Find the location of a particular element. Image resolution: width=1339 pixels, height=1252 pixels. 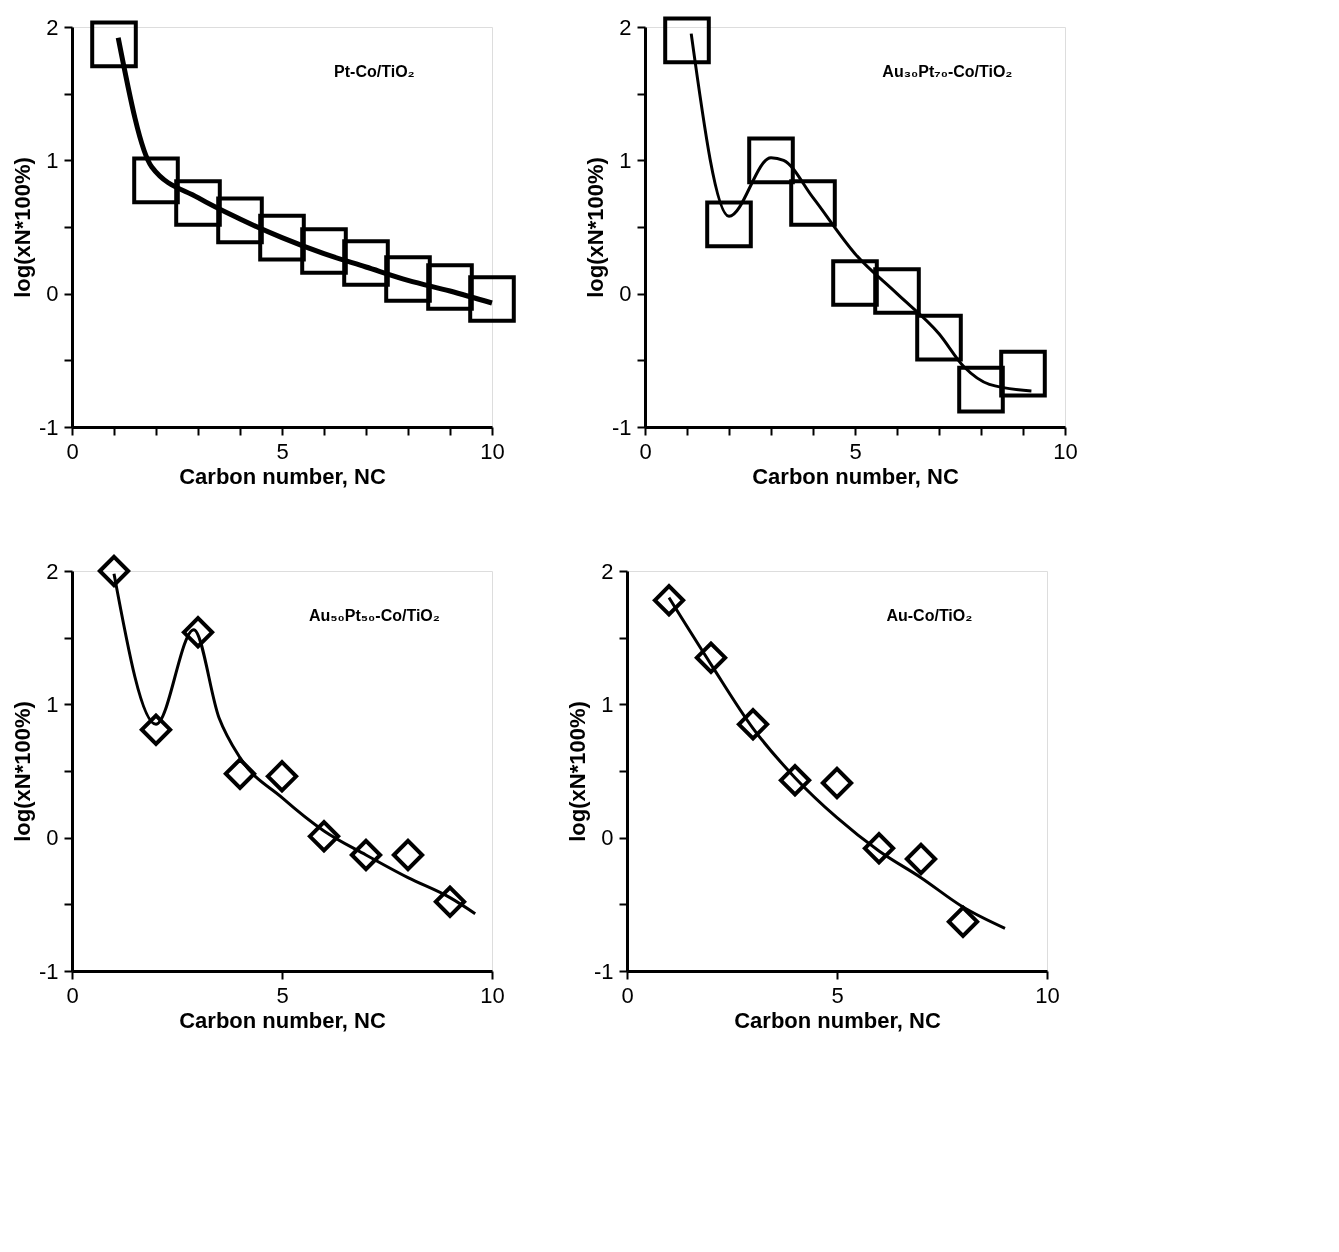

annotation: Au₃₀Pt₇₀-Co/TiO₂ is located at coordinates (947, 71).